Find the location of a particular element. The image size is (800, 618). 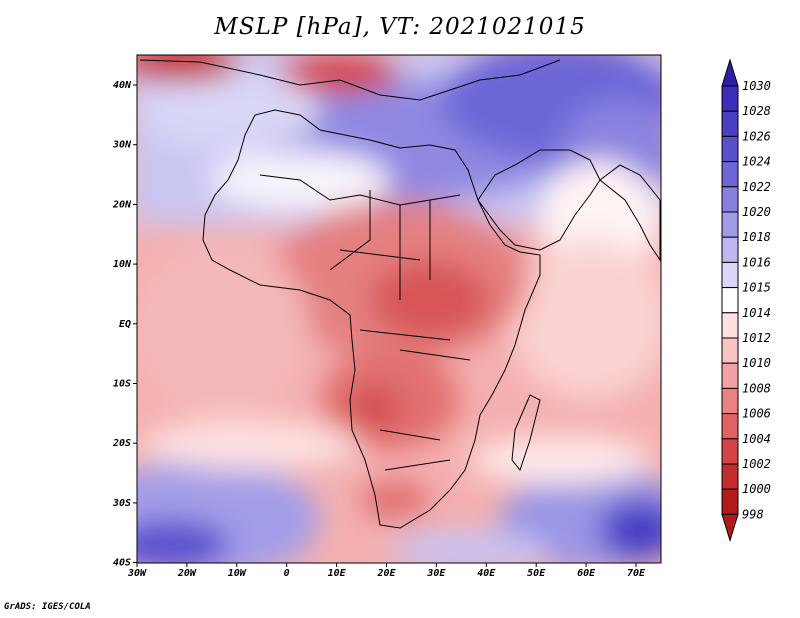

colorbar-level-label: 1006 is located at coordinates (756, 414).